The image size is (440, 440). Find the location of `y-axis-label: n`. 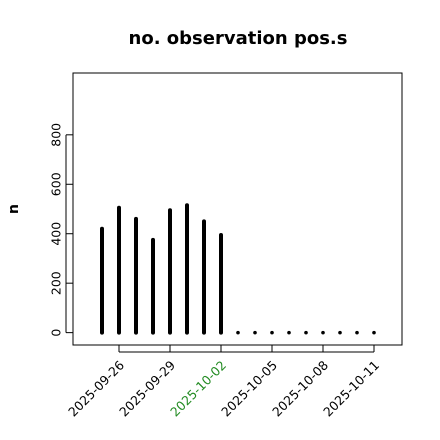

y-axis-label: n is located at coordinates (14, 209).